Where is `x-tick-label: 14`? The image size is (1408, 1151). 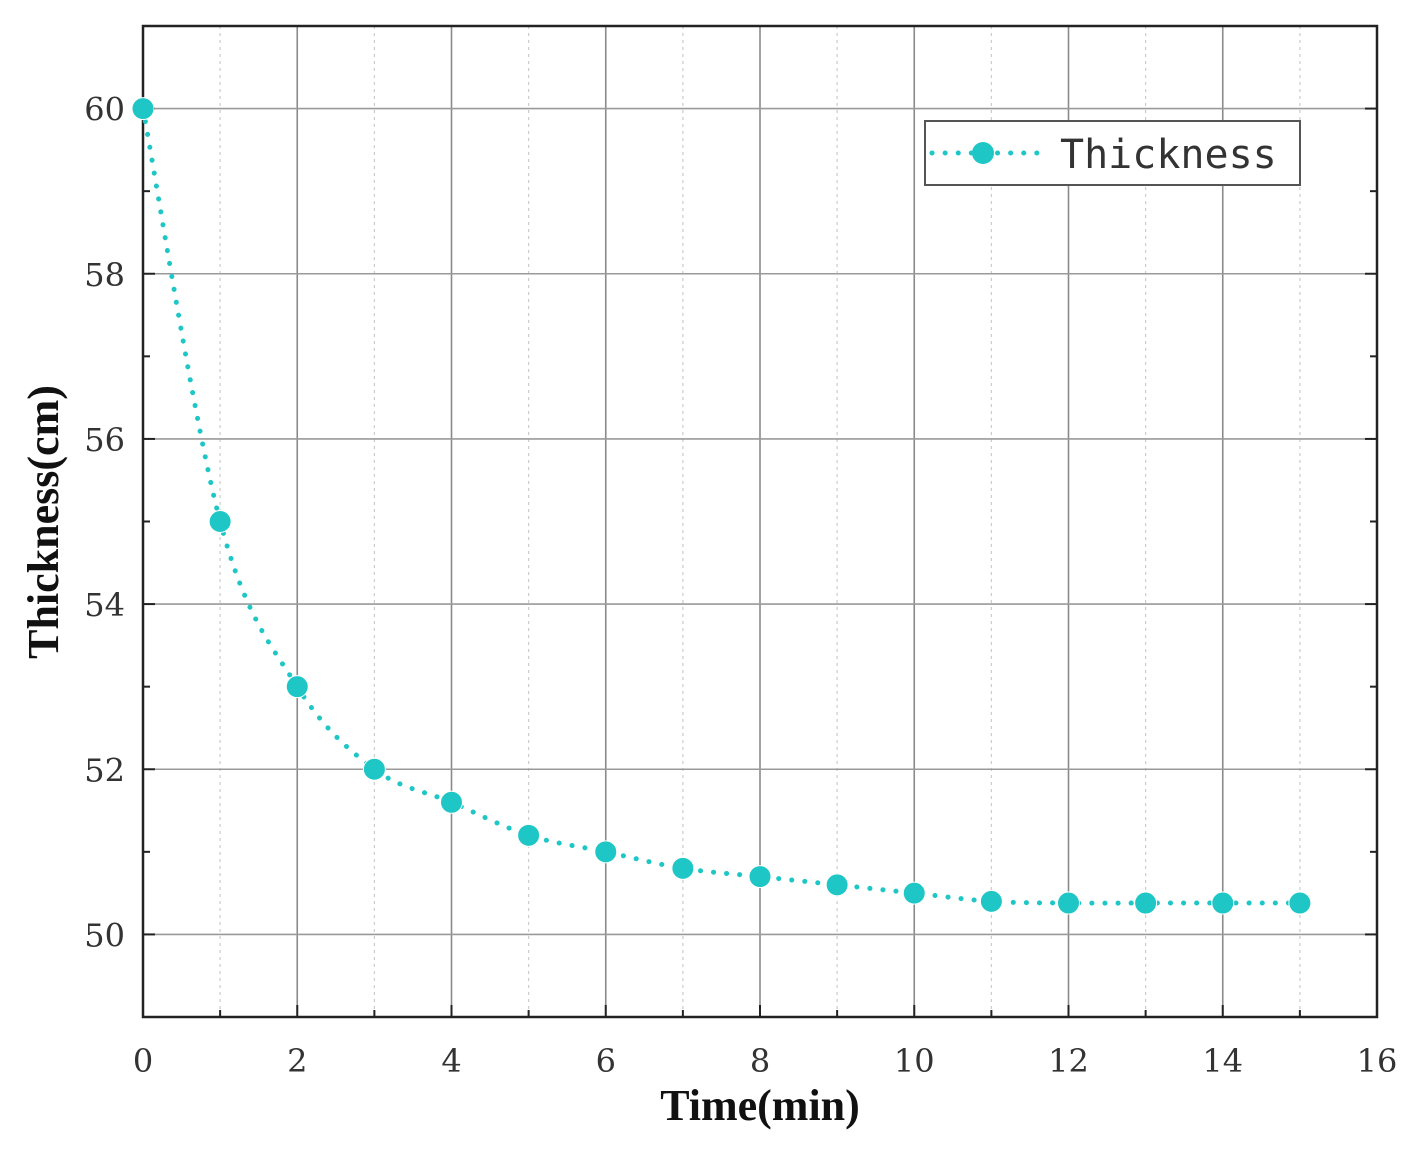
x-tick-label: 14 is located at coordinates (1222, 1061).